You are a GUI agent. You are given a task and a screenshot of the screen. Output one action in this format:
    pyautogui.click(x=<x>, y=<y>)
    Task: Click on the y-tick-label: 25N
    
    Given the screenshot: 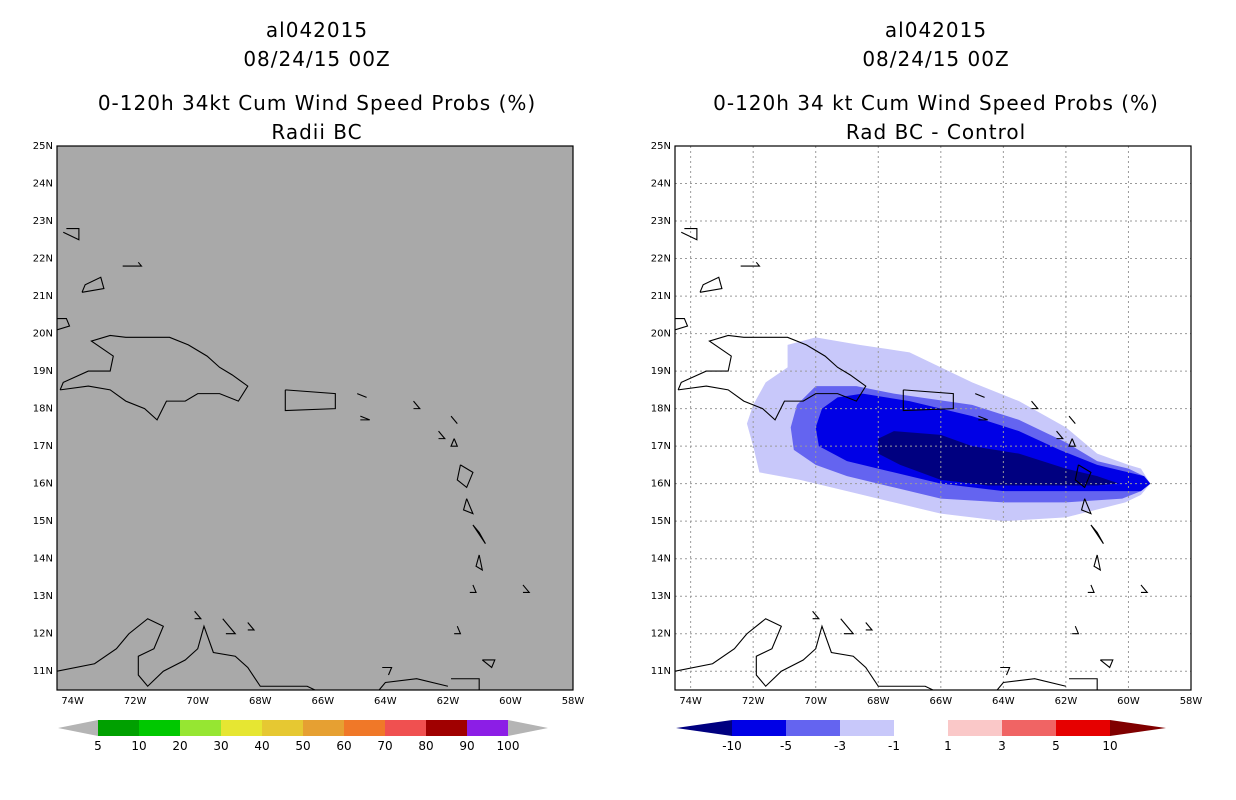 What is the action you would take?
    pyautogui.click(x=43, y=146)
    